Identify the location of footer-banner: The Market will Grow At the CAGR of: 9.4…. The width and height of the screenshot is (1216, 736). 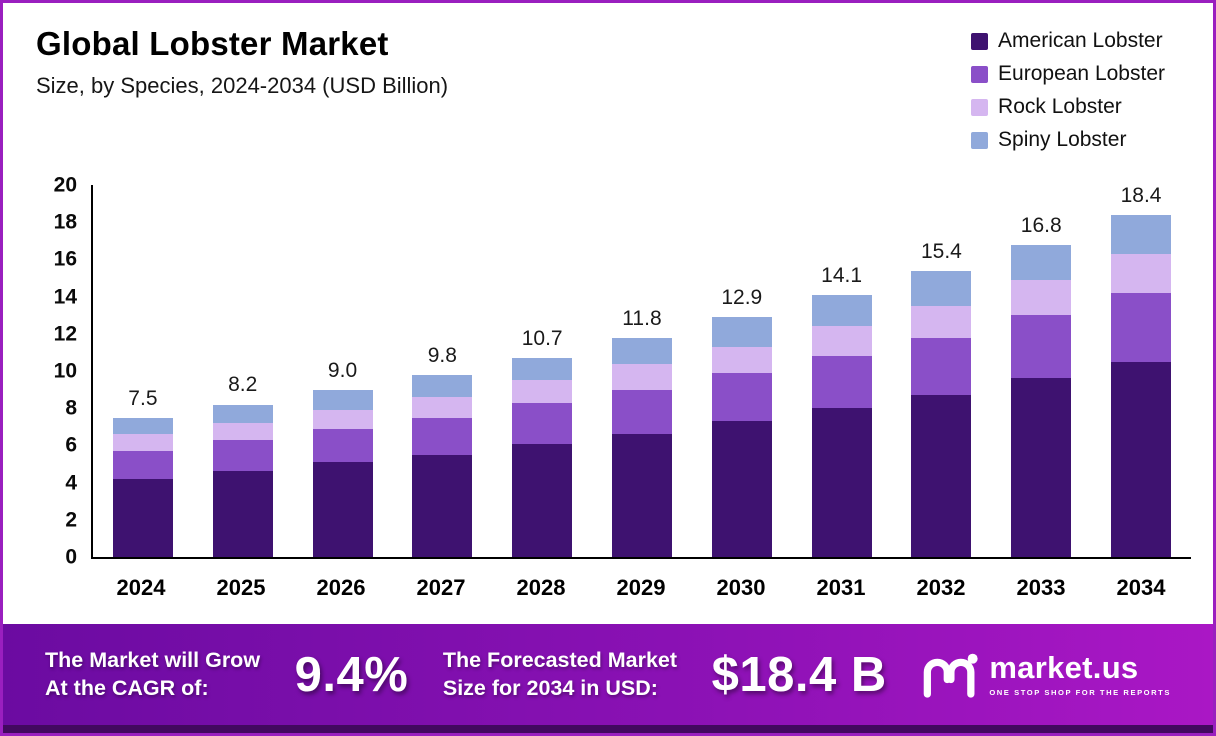
(608, 674).